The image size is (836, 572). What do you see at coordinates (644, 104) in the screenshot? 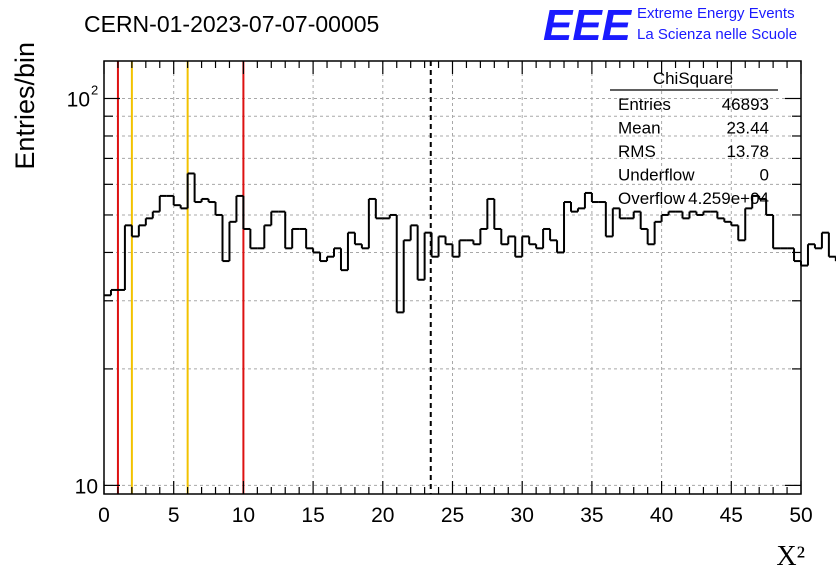
I see `stats-label: Entries` at bounding box center [644, 104].